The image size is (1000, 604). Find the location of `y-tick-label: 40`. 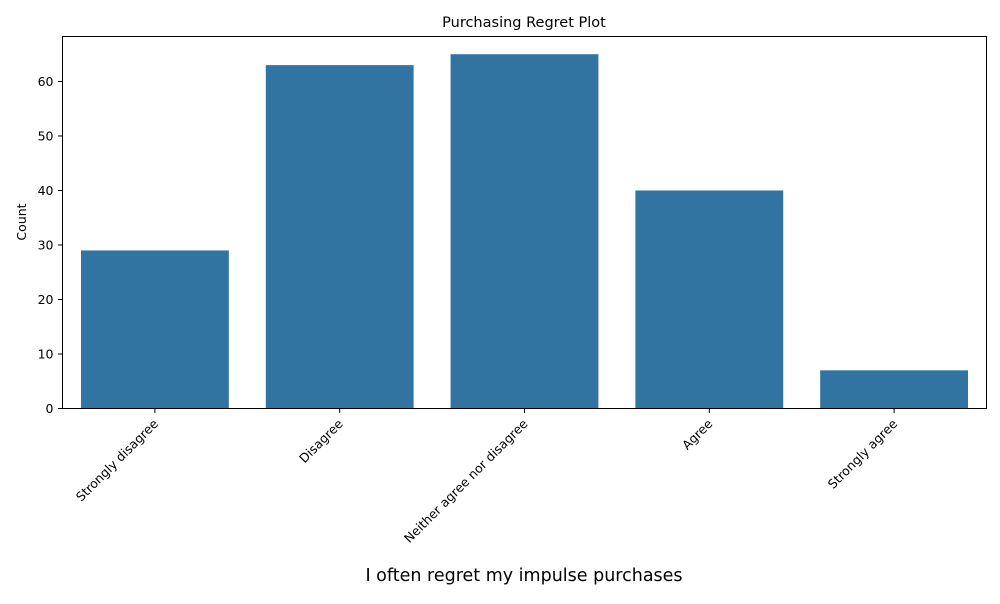

y-tick-label: 40 is located at coordinates (46, 190).